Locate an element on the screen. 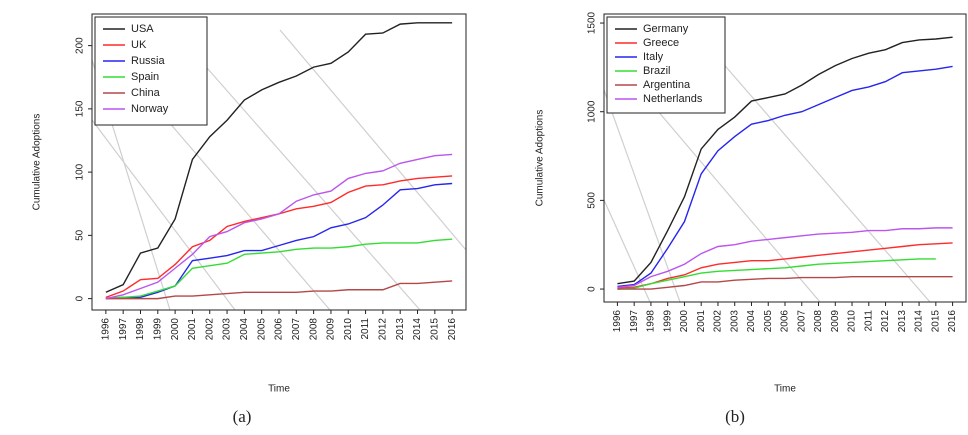  caption: (a) is located at coordinates (242, 416).